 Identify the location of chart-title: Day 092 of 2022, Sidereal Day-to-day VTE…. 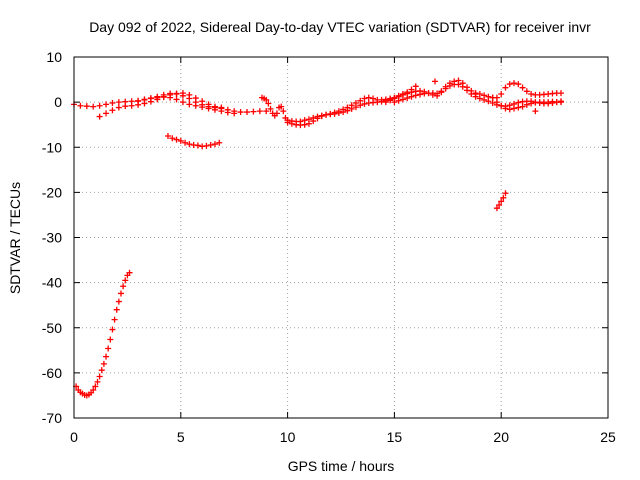
(340, 27).